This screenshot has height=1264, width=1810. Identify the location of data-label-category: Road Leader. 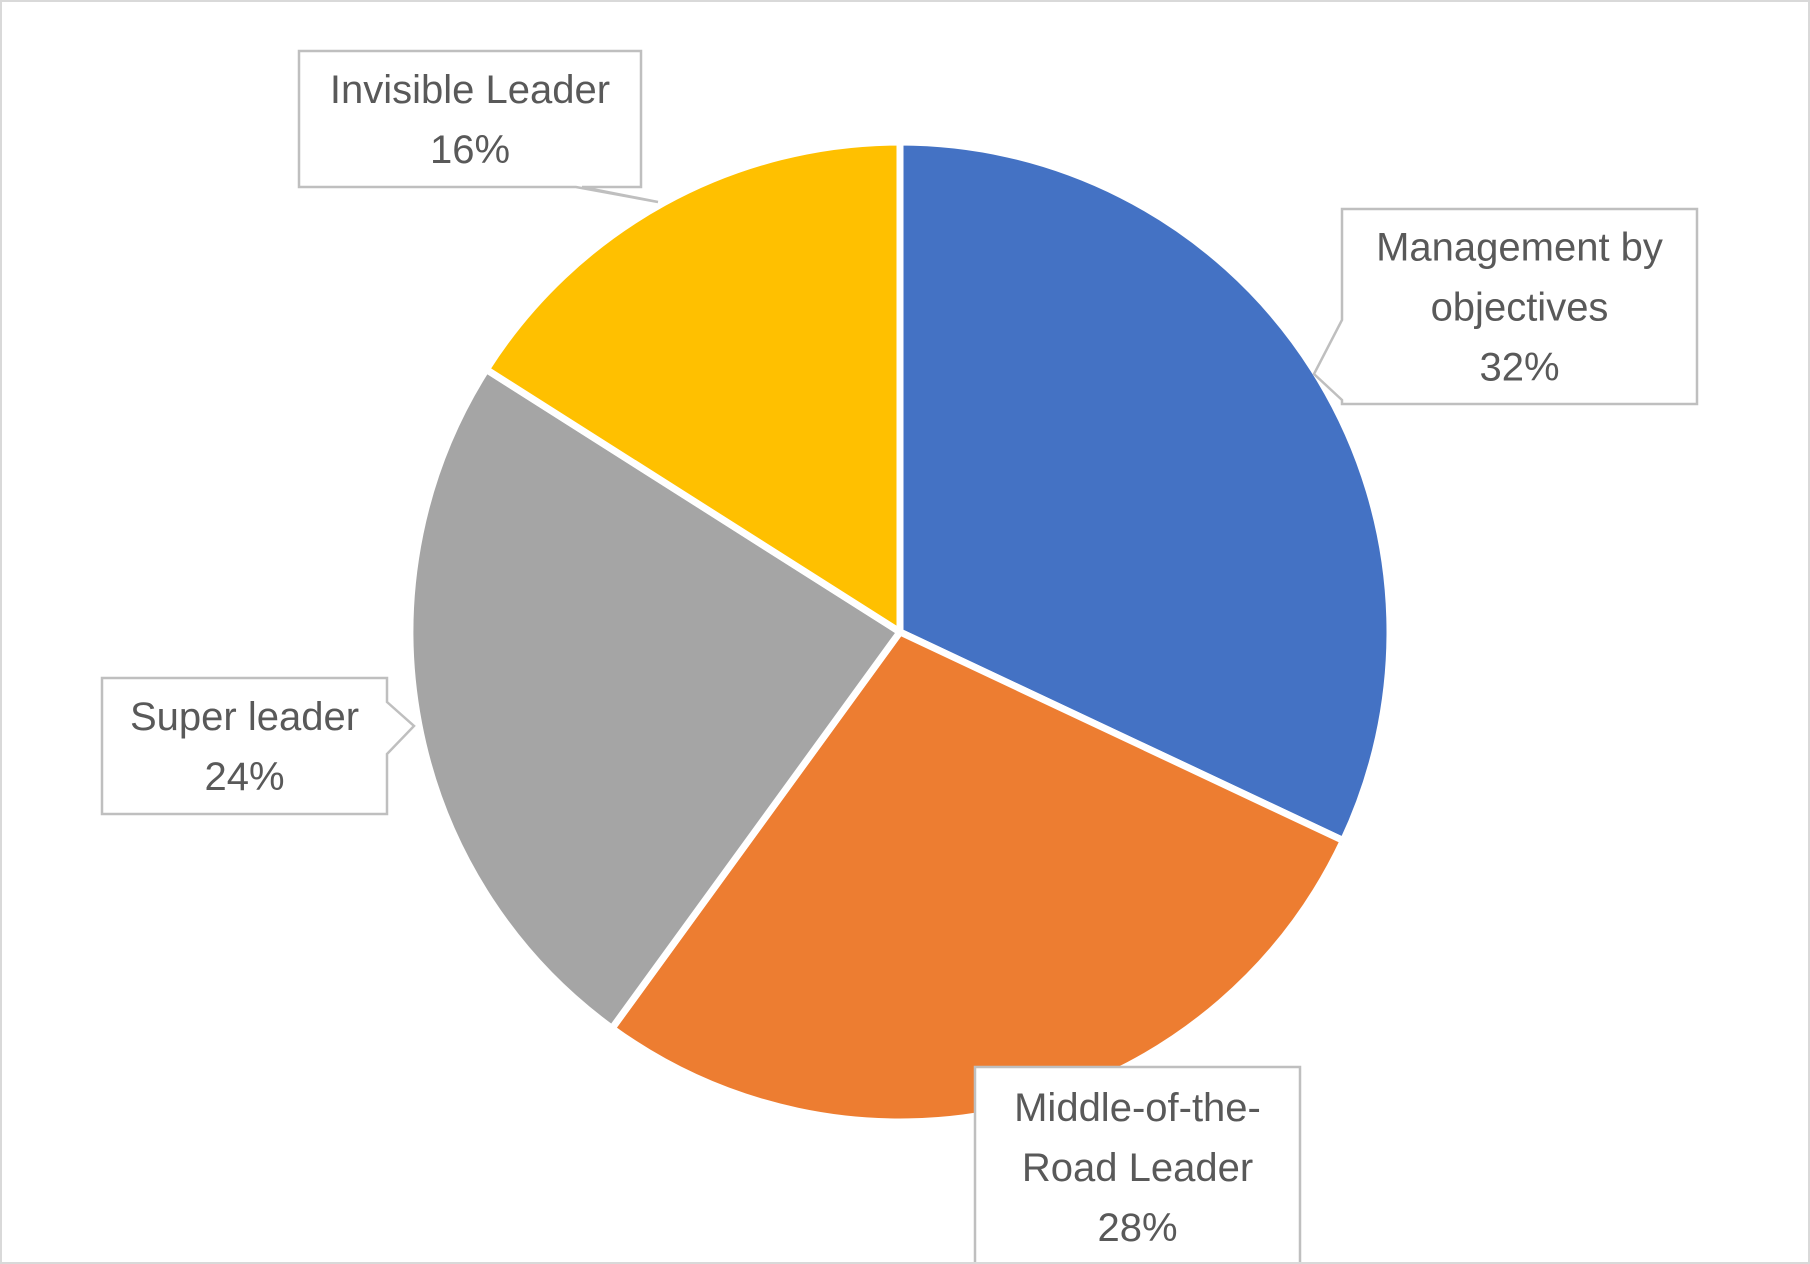
(1137, 1168).